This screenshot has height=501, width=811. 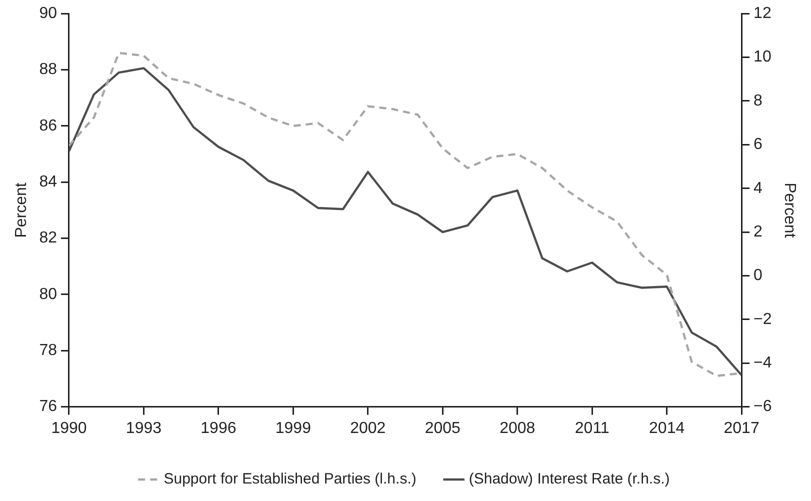 I want to click on y2-tick-label: 2, so click(x=758, y=231).